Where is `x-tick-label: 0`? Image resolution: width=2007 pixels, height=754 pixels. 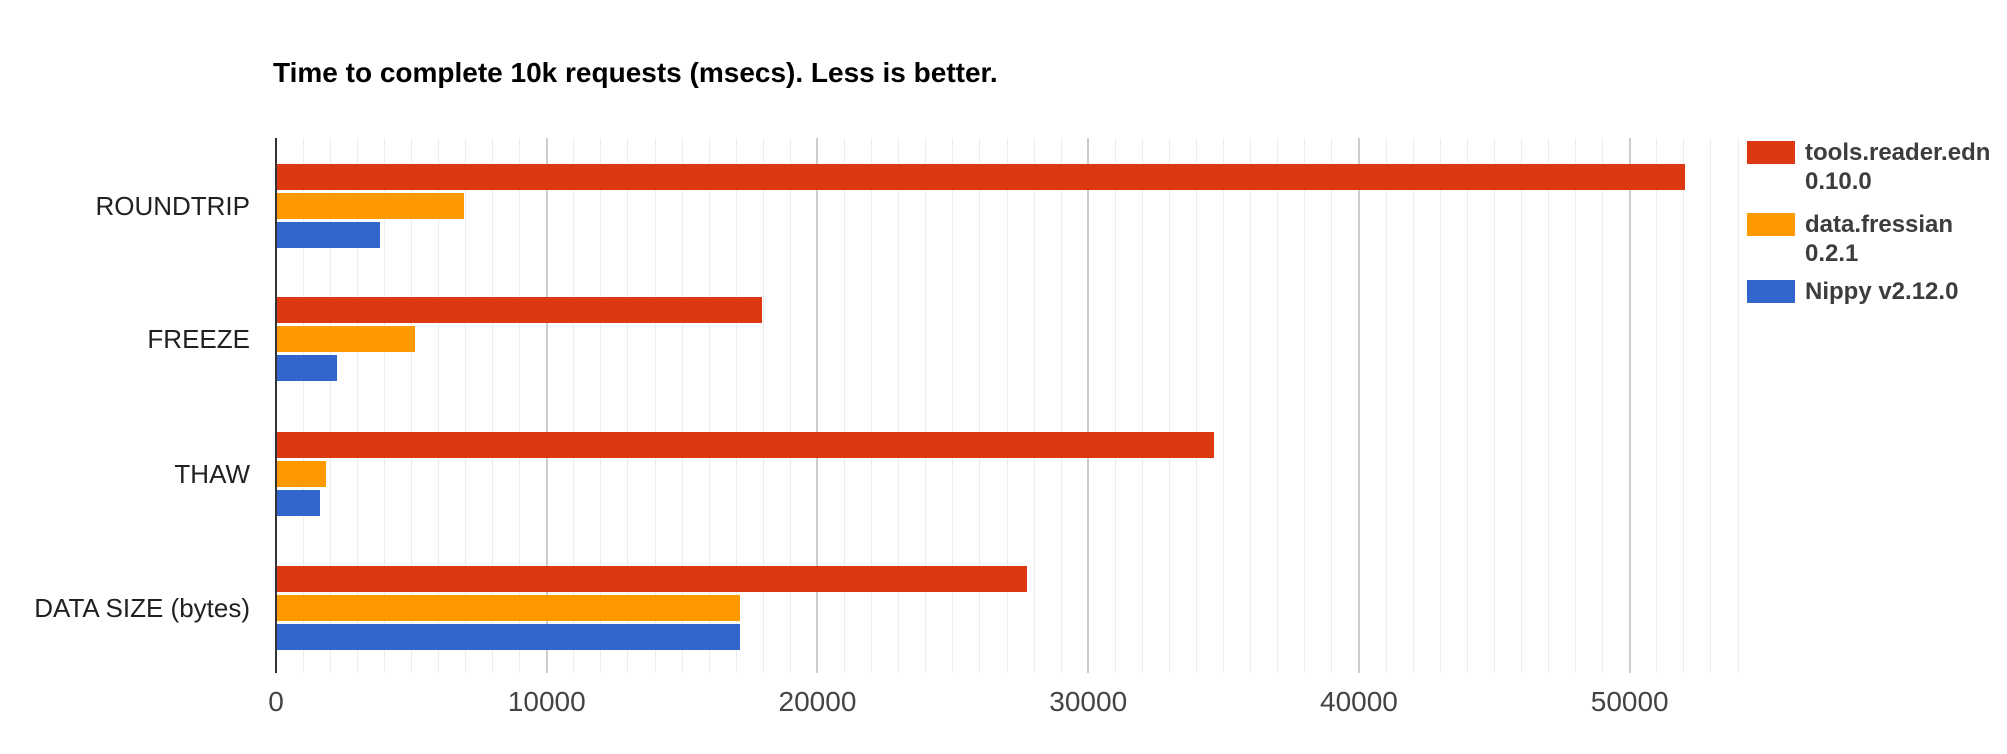 x-tick-label: 0 is located at coordinates (276, 701).